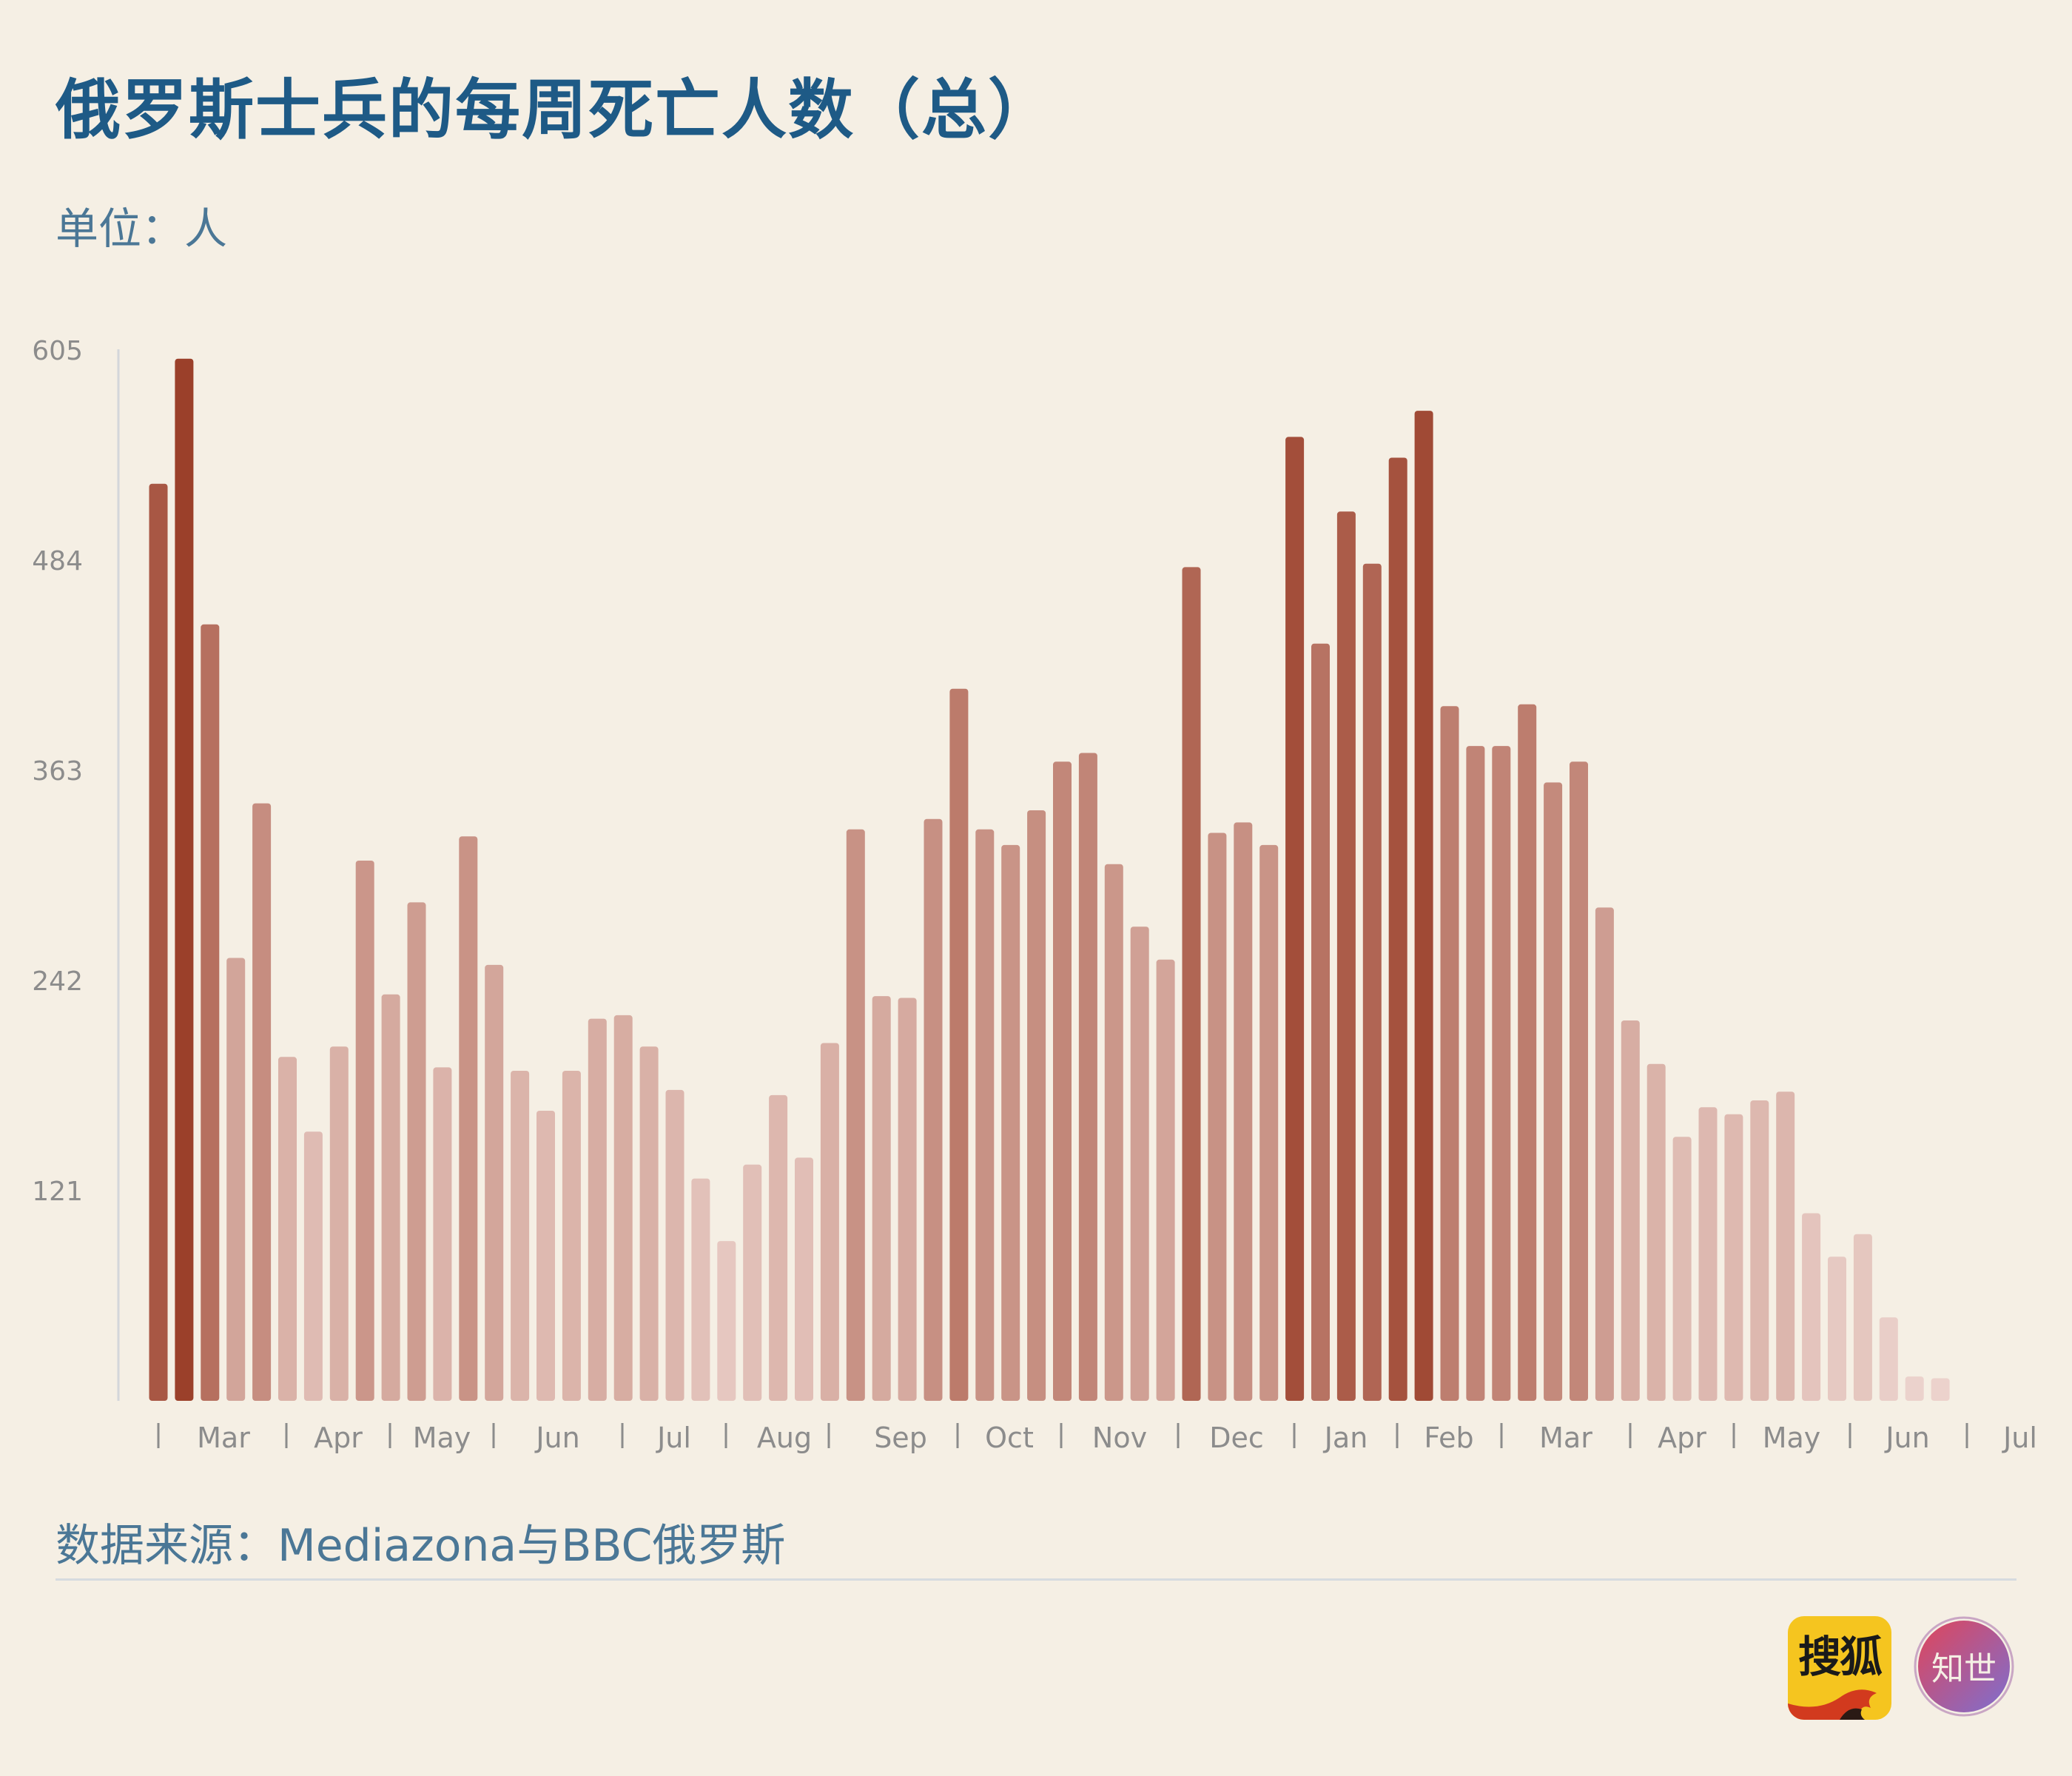 This screenshot has width=2072, height=1776. I want to click on unit-label: 单位：人, so click(142, 229).